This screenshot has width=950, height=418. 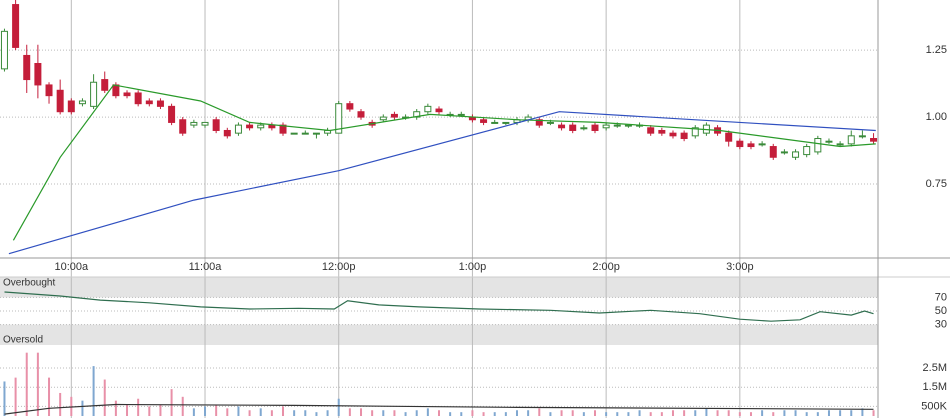 I want to click on volume-average, so click(x=439, y=409).